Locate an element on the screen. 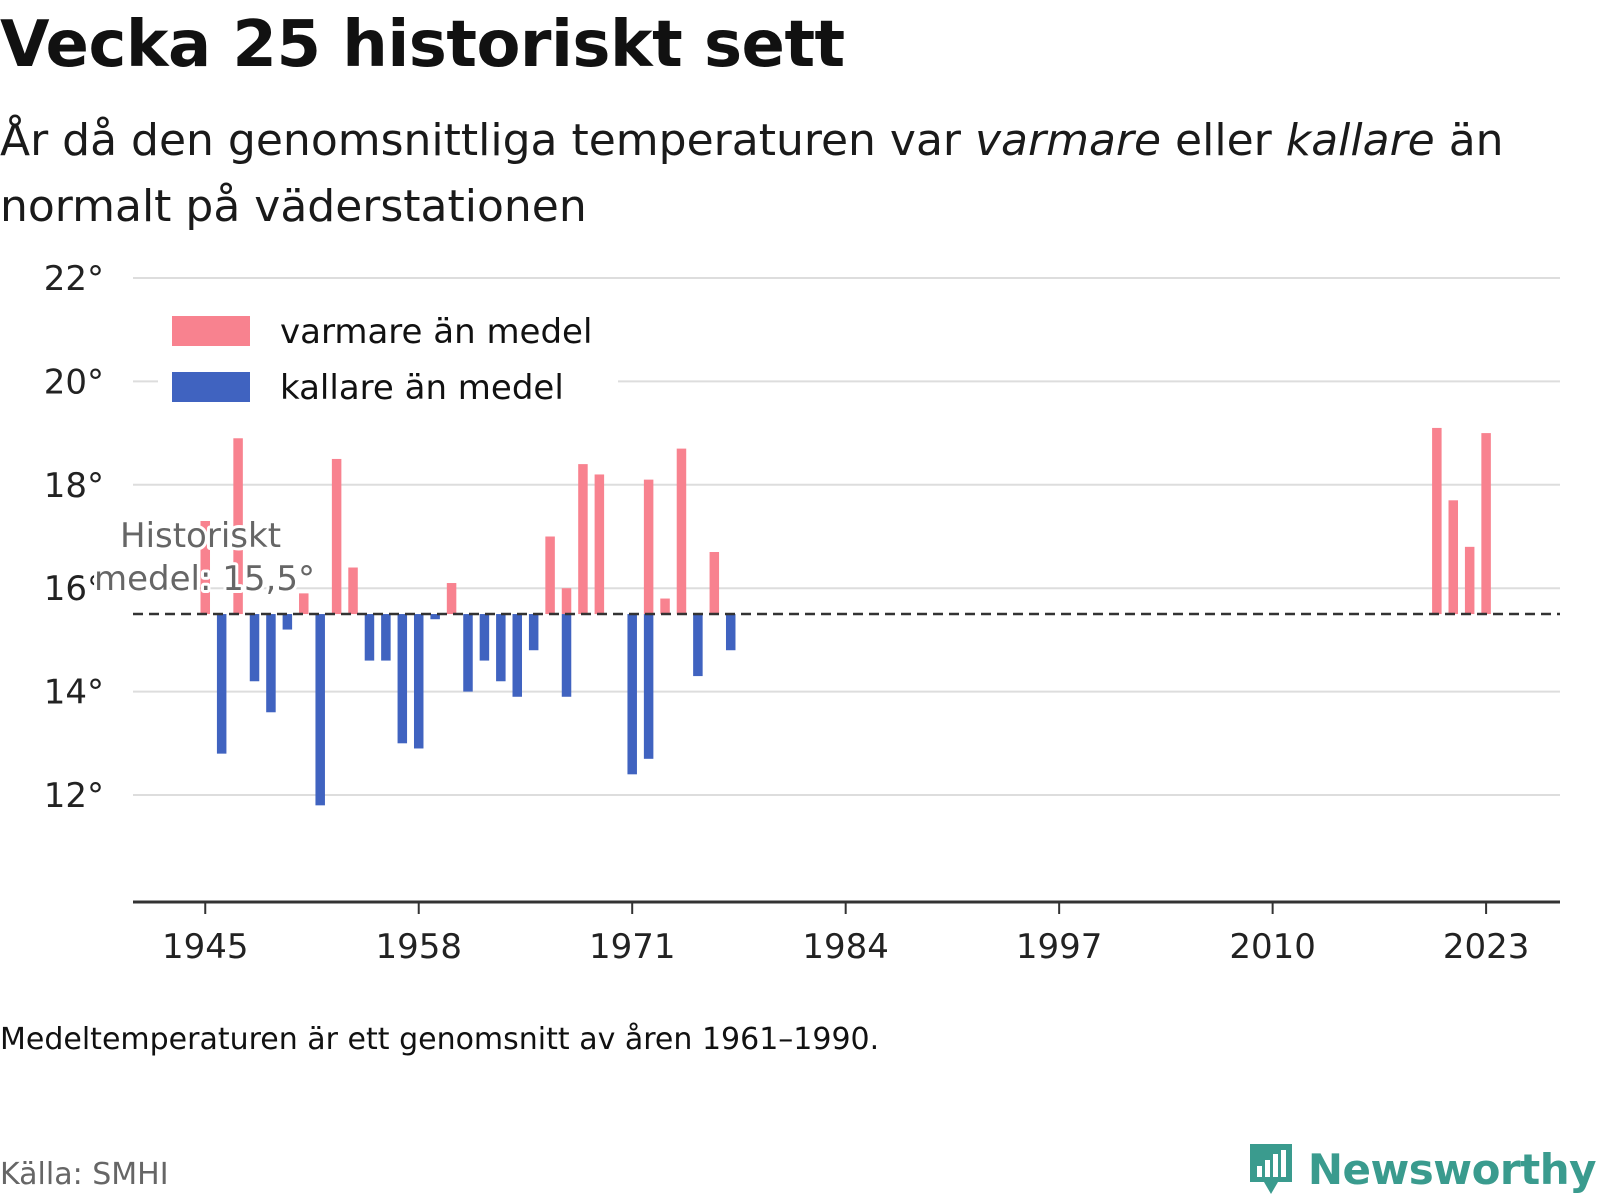 This screenshot has width=1600, height=1200. x-tick-label: 1958 is located at coordinates (418, 947).